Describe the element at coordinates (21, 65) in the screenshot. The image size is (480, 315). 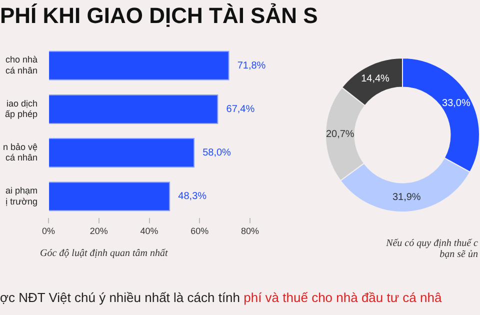
I see `y-tick-label: cho nhà cá nhân` at that location.